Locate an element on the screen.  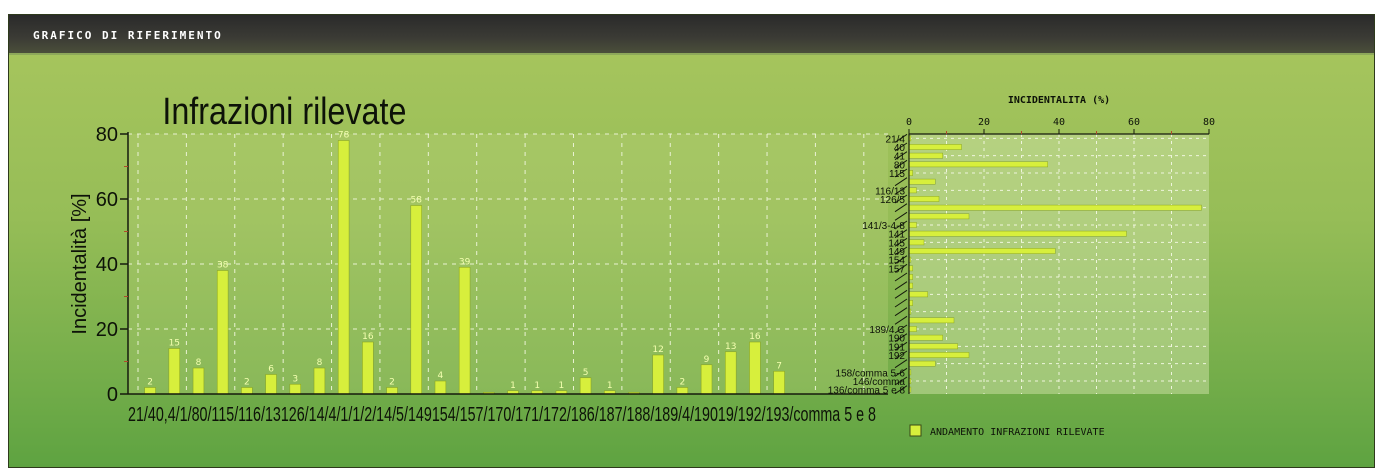
left-y-axis-label: Incidentalità [%] is located at coordinates (80, 263).